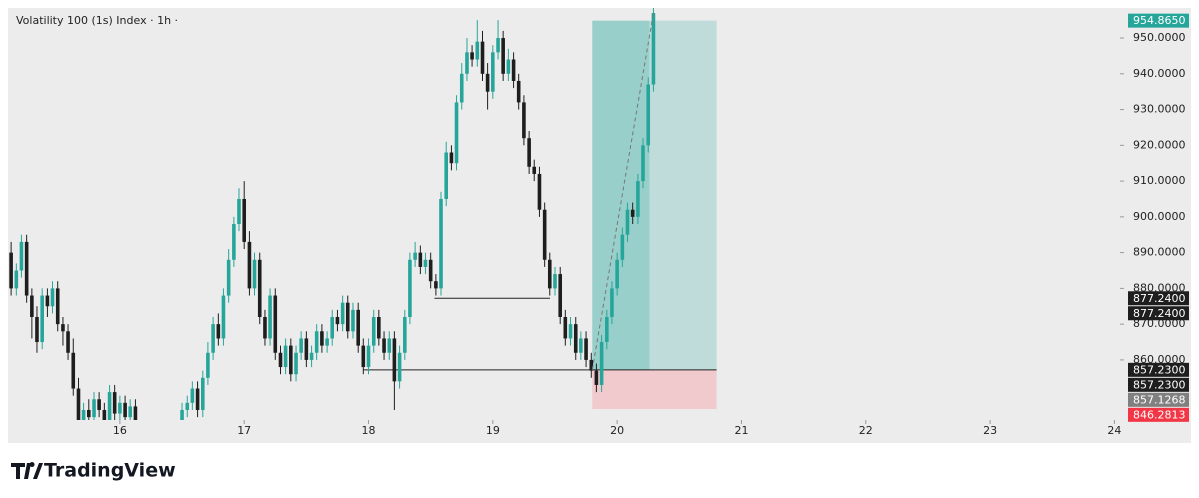 The height and width of the screenshot is (498, 1199). Describe the element at coordinates (1159, 216) in the screenshot. I see `y-tick-label: 900.0000` at that location.